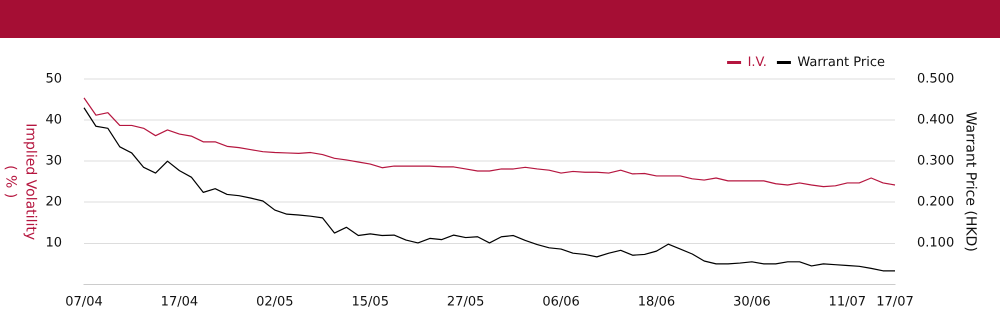 This screenshot has height=324, width=1000. I want to click on y-tick-label: 30, so click(53, 161).